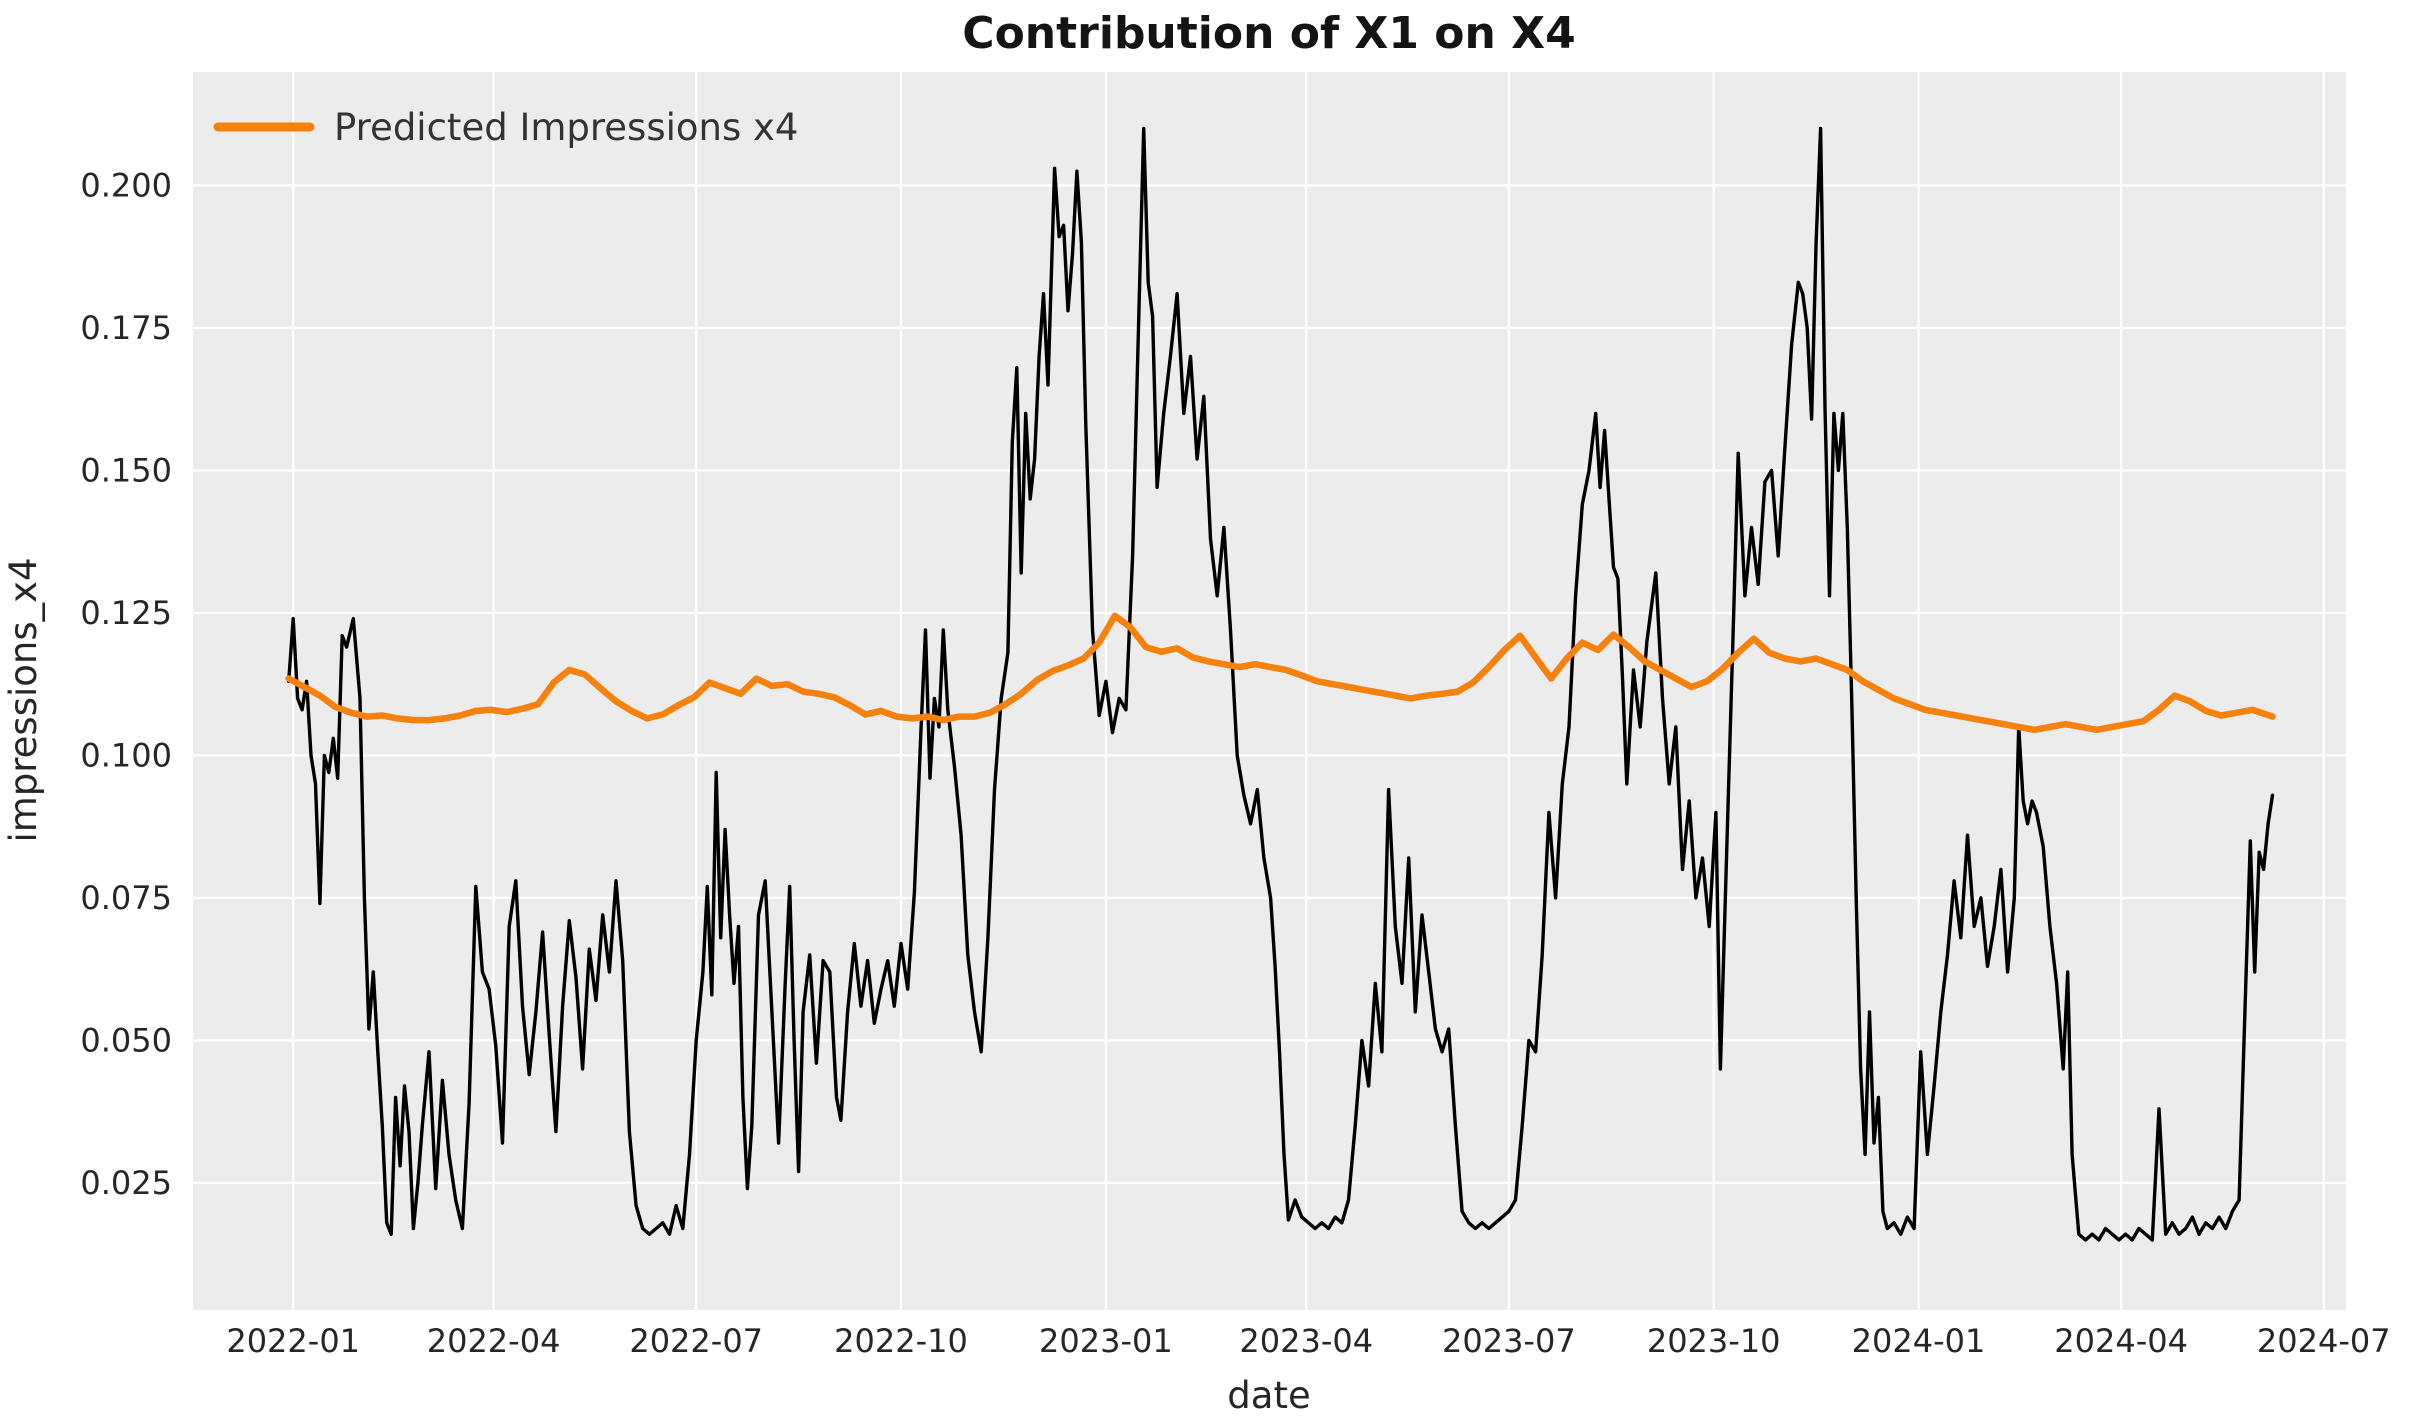  What do you see at coordinates (126, 470) in the screenshot?
I see `y-tick-label: 0.150` at bounding box center [126, 470].